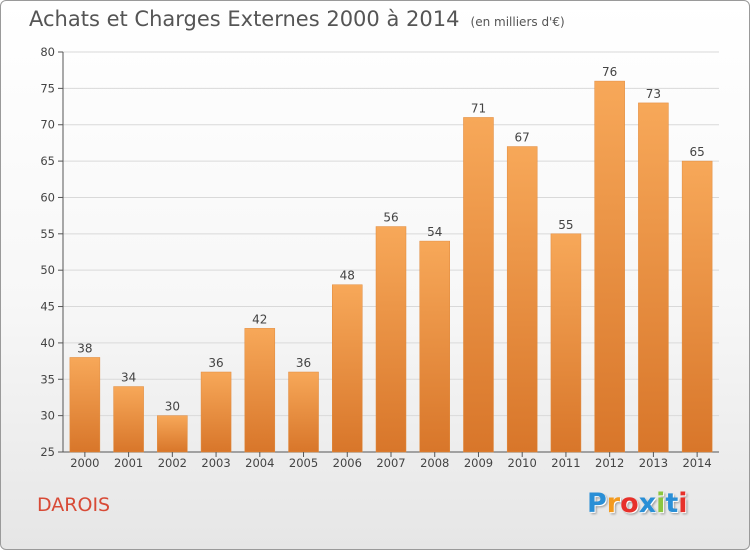 The image size is (750, 550). I want to click on x-tick-label: 2003, so click(215, 463).